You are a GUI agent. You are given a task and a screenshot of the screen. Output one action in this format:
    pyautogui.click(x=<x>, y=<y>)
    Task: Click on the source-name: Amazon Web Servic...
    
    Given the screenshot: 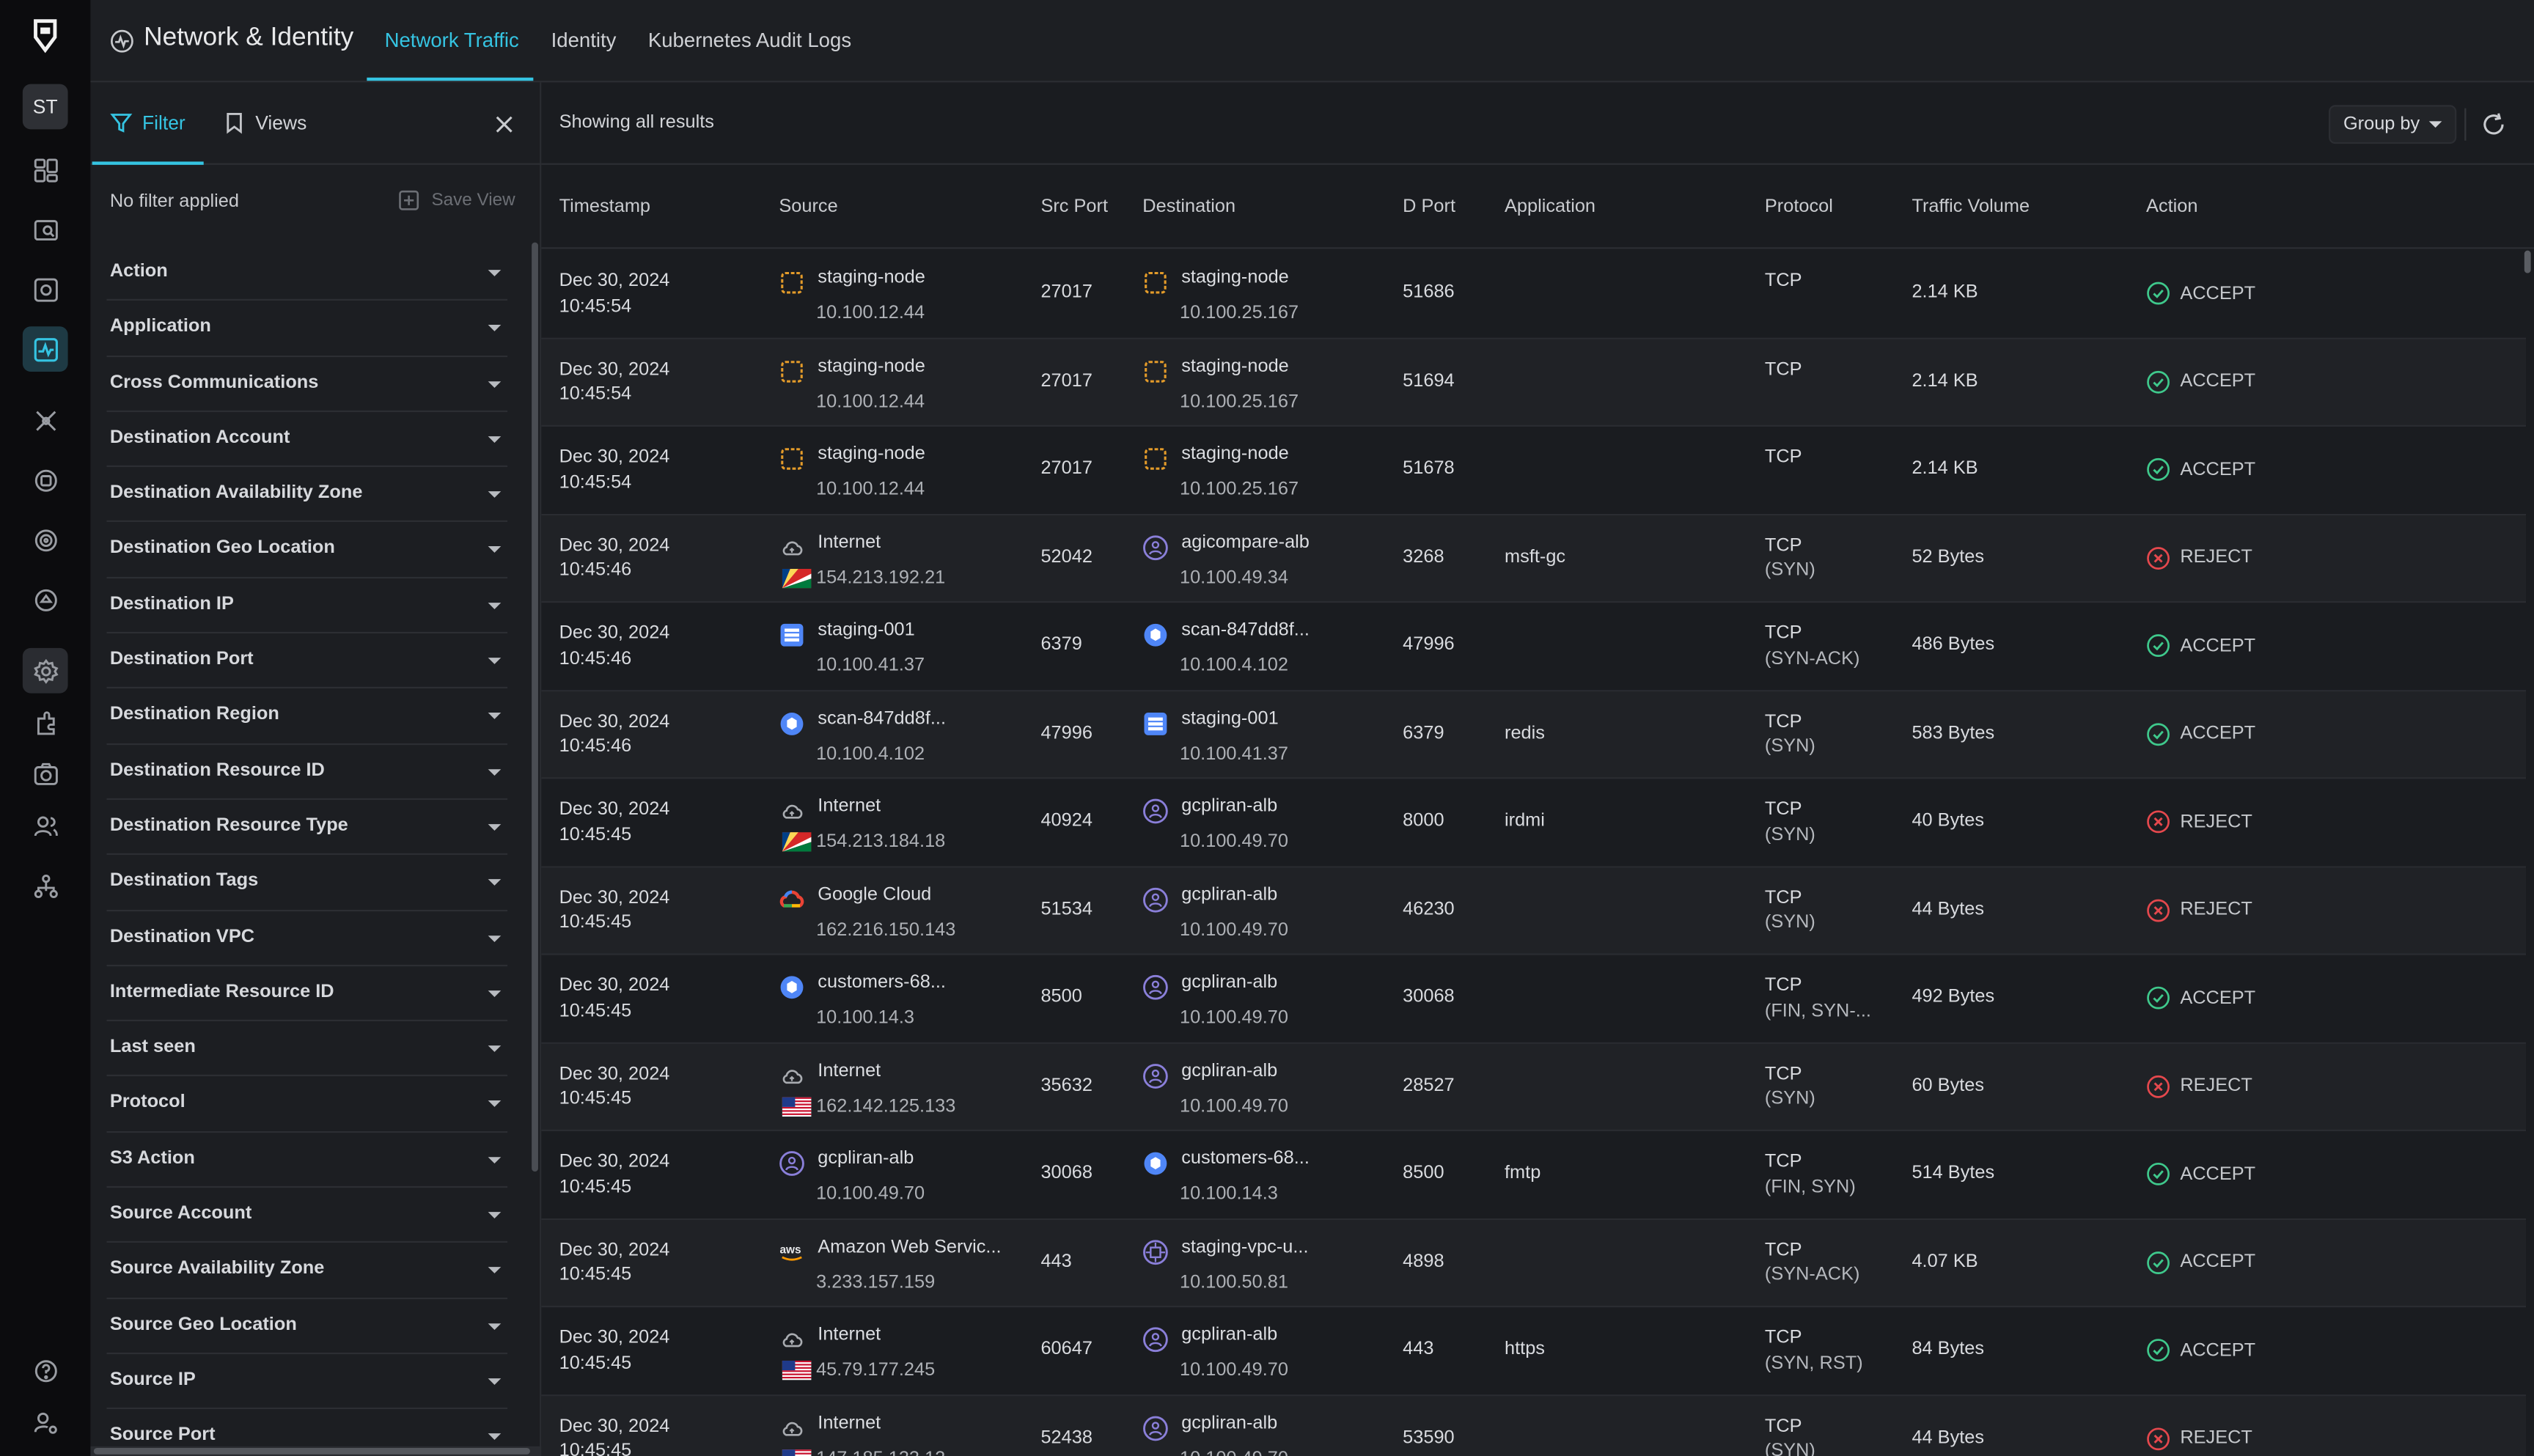 What is the action you would take?
    pyautogui.click(x=910, y=1247)
    